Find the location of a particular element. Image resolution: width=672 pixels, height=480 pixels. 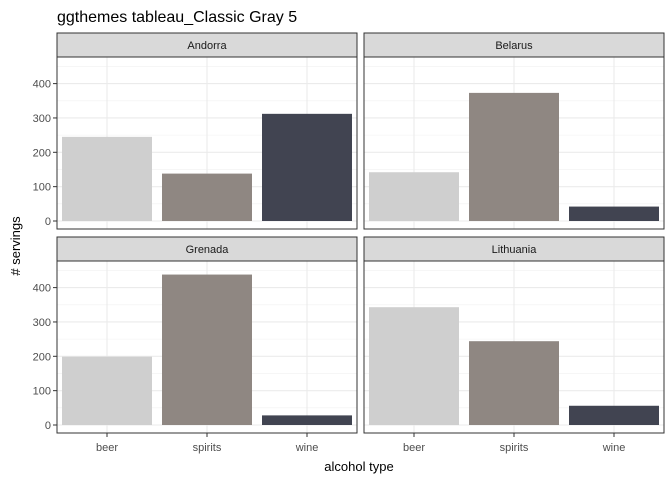

strip-grenada is located at coordinates (207, 249).